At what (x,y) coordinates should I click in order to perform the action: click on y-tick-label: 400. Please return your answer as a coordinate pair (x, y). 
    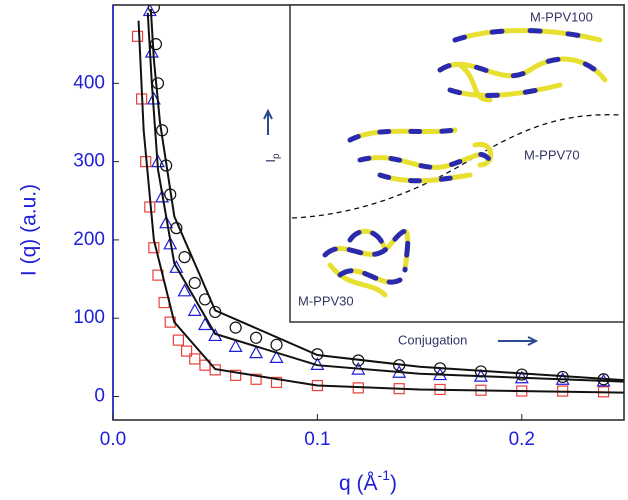
    Looking at the image, I should click on (89, 82).